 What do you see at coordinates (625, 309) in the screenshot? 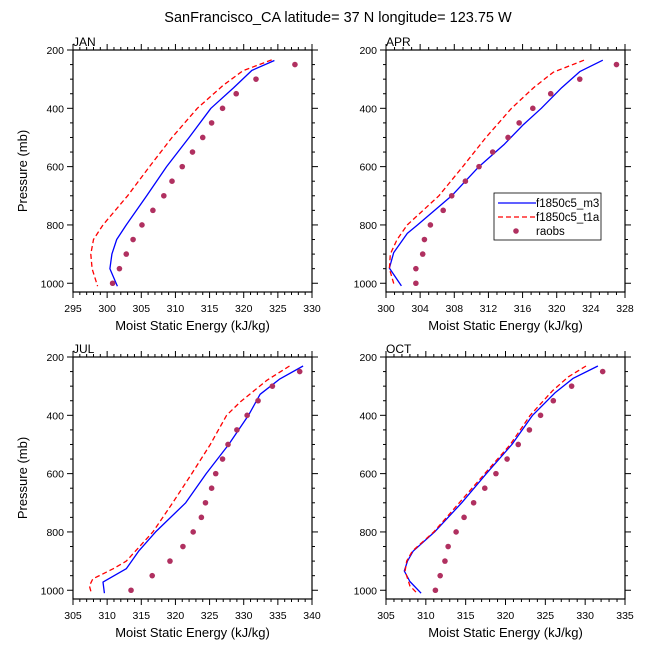
I see `x-tick-label: 328` at bounding box center [625, 309].